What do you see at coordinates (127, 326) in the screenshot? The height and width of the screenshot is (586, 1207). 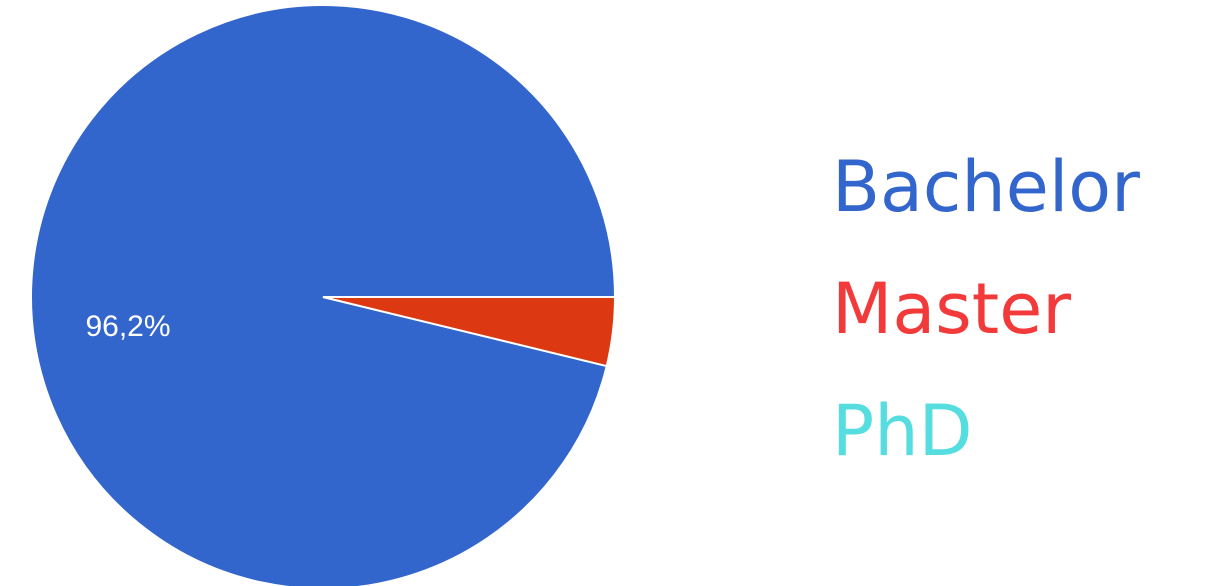 I see `slice-label-bachelor: 96,2%` at bounding box center [127, 326].